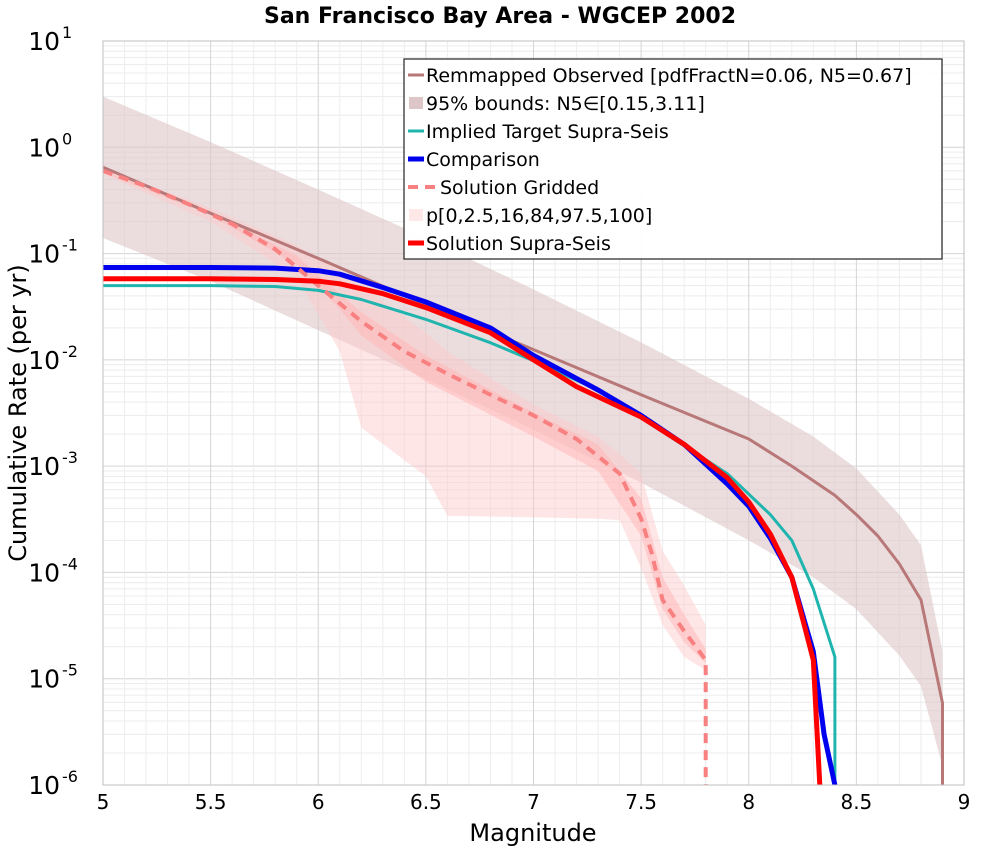 The width and height of the screenshot is (1000, 850). Describe the element at coordinates (70, 245) in the screenshot. I see `y-tick-exponent: -1` at that location.